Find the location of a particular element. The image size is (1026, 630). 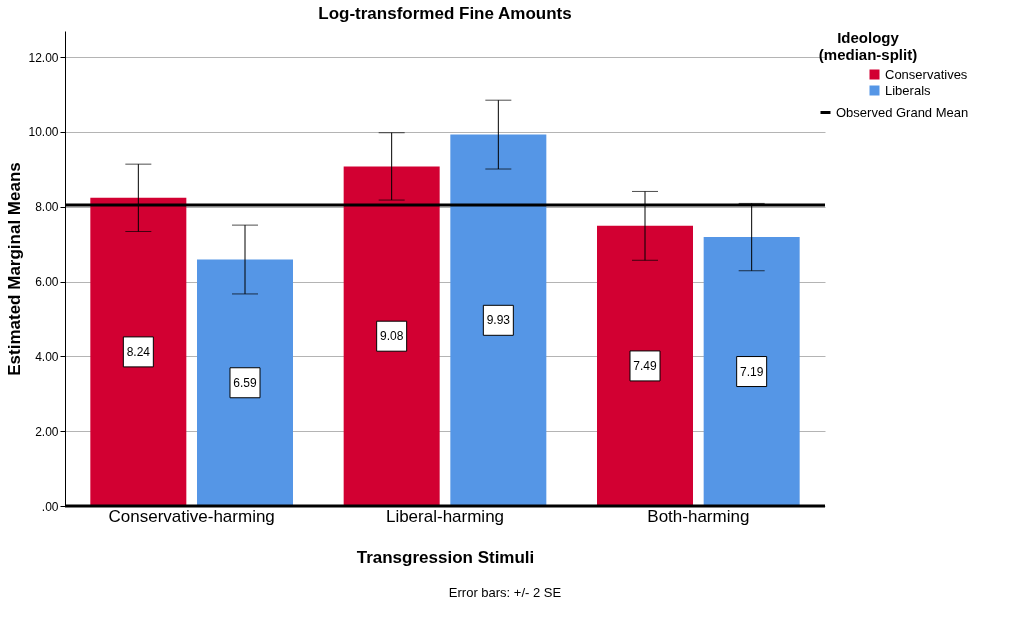

y-tick-label: 8.00 is located at coordinates (47, 207).